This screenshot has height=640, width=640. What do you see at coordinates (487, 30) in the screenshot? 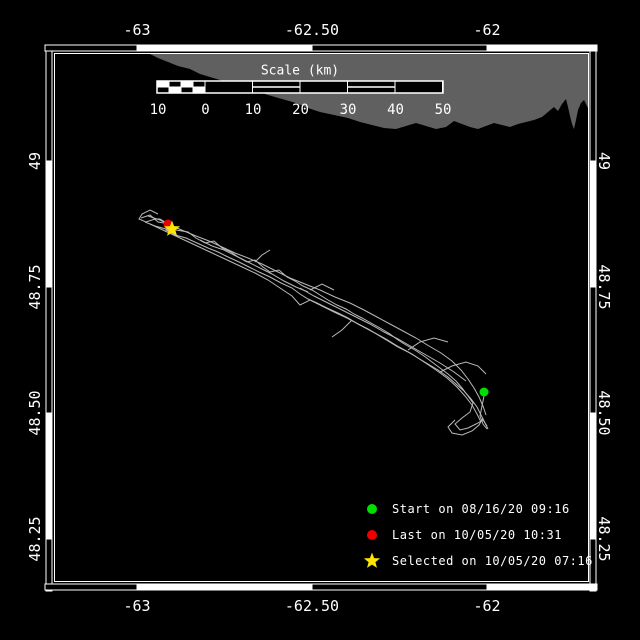
I see `axis-label-top-2: -62` at bounding box center [487, 30].